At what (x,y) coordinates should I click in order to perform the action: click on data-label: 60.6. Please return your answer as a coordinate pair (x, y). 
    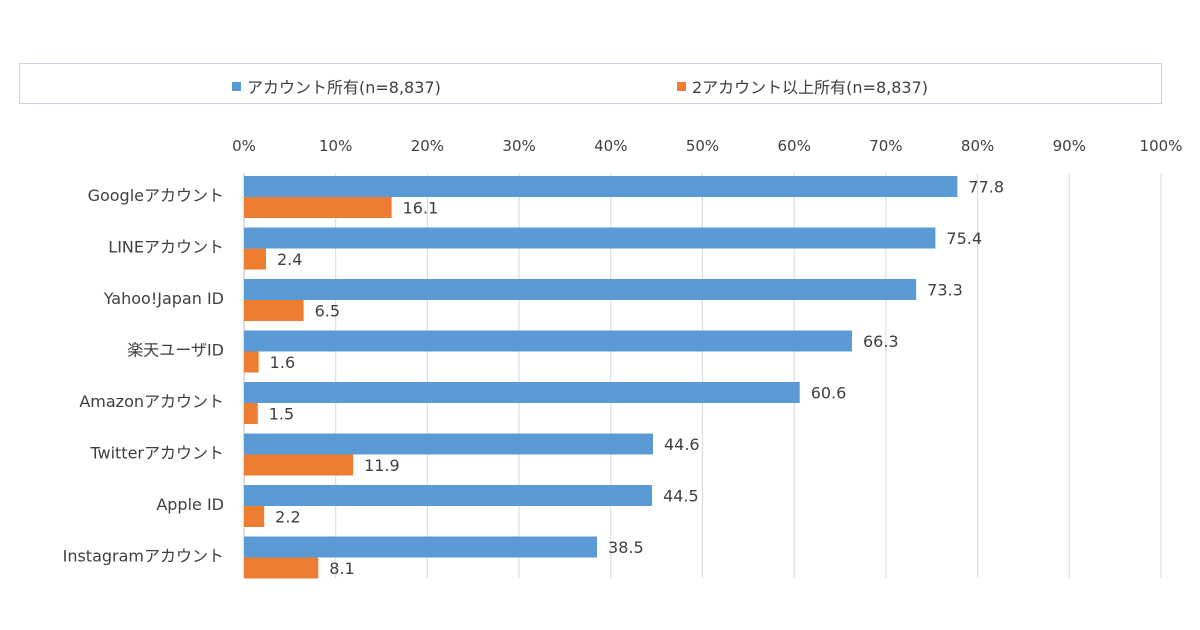
    Looking at the image, I should click on (829, 393).